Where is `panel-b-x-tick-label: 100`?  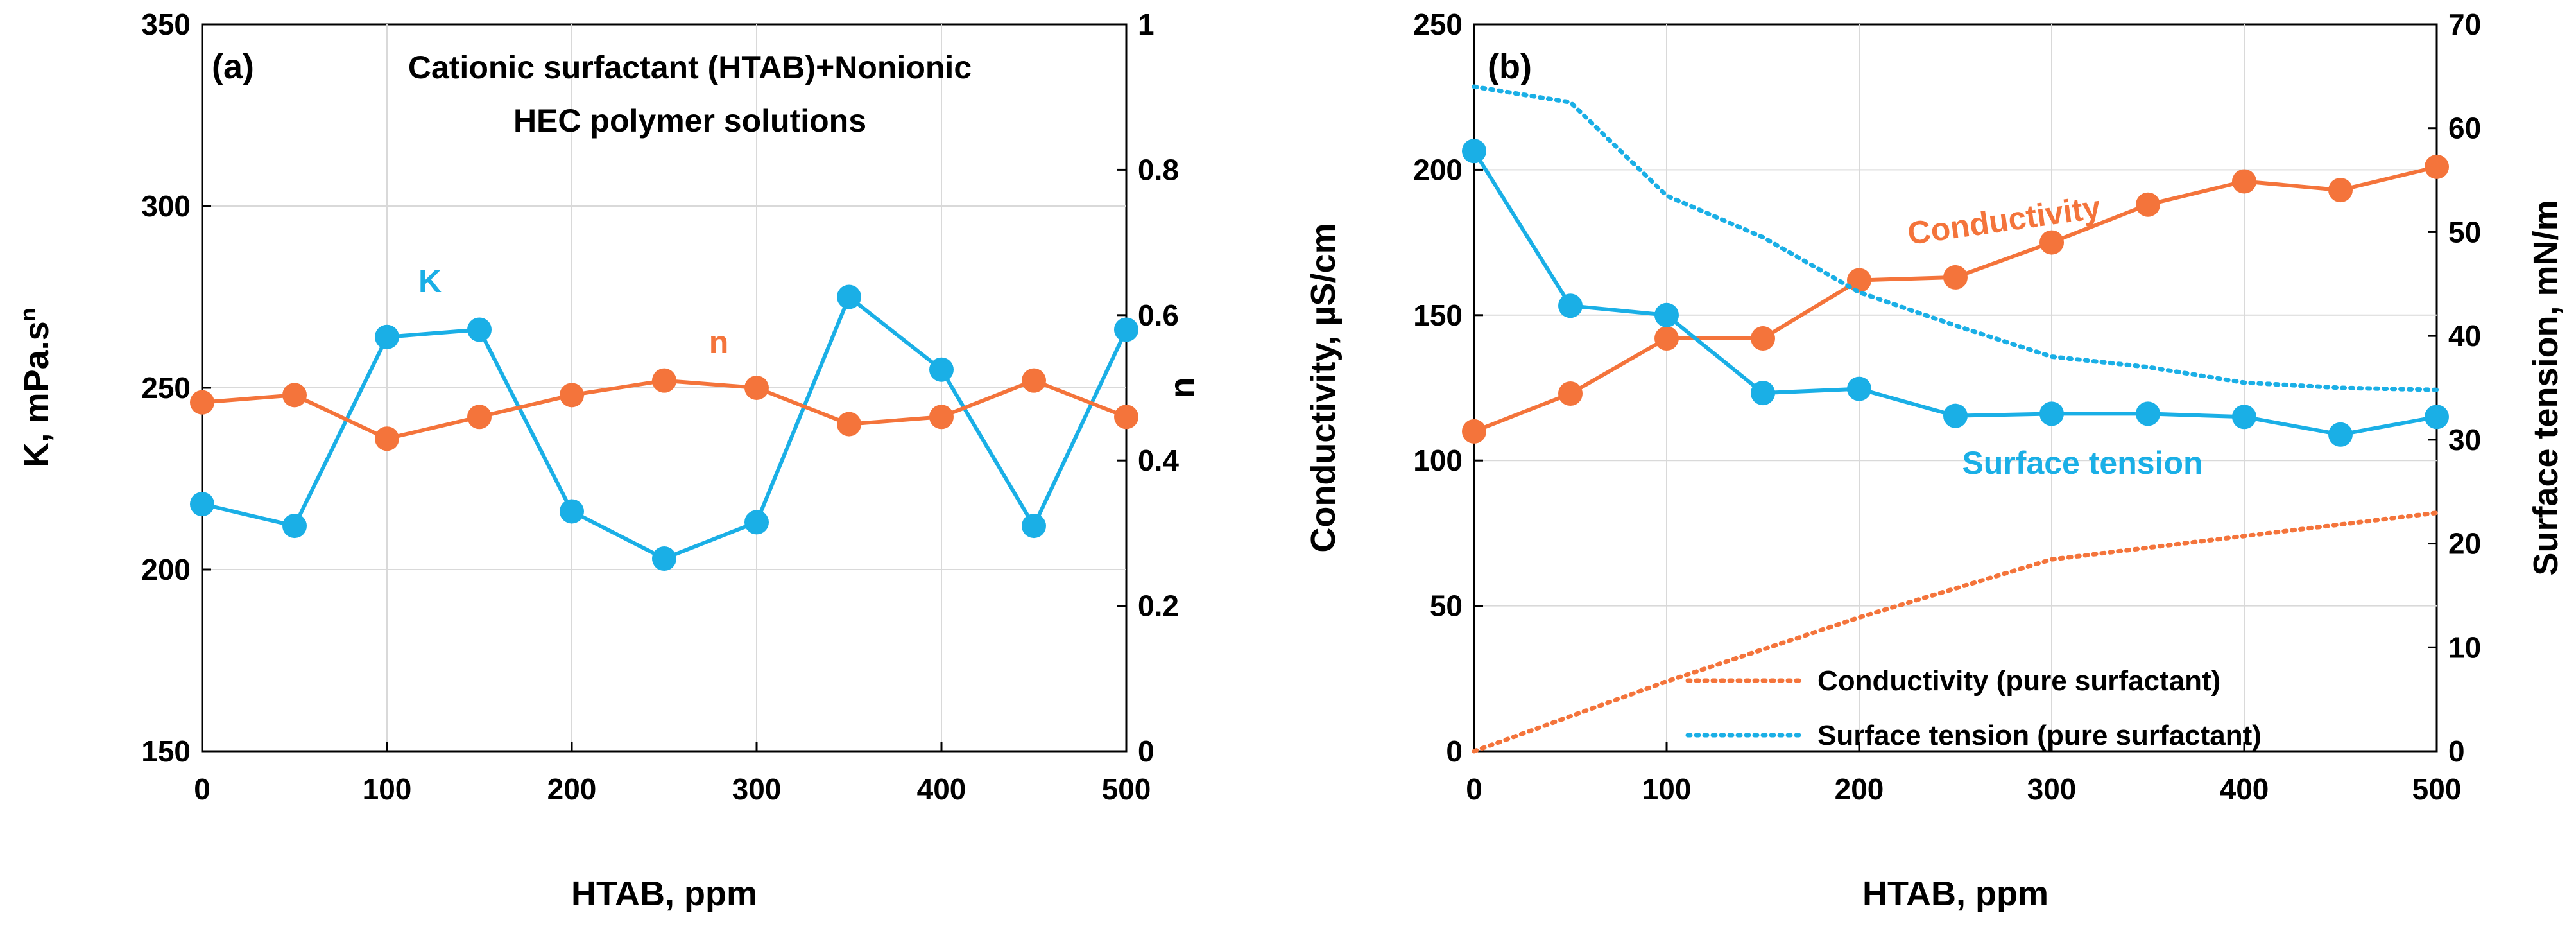
panel-b-x-tick-label: 100 is located at coordinates (1667, 789).